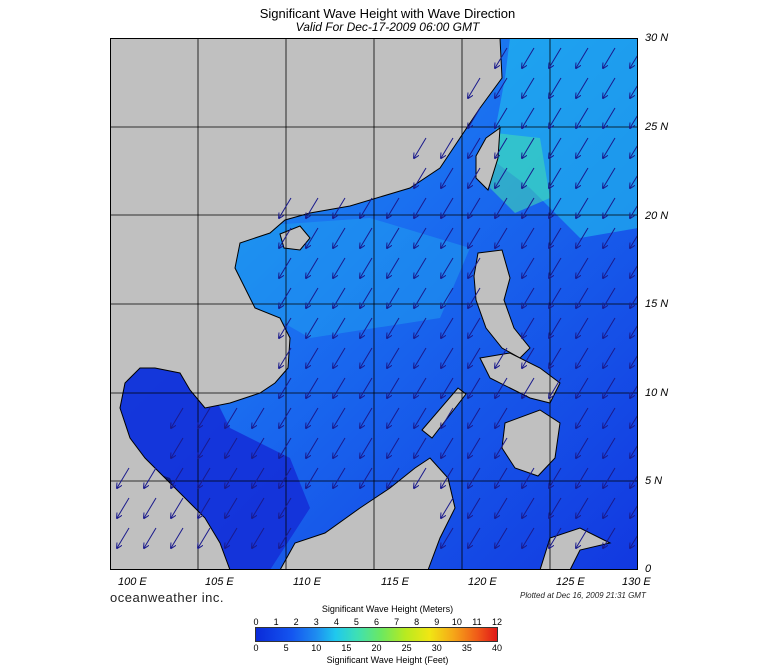  I want to click on colorbar-feet-tick: 0, so click(256, 648).